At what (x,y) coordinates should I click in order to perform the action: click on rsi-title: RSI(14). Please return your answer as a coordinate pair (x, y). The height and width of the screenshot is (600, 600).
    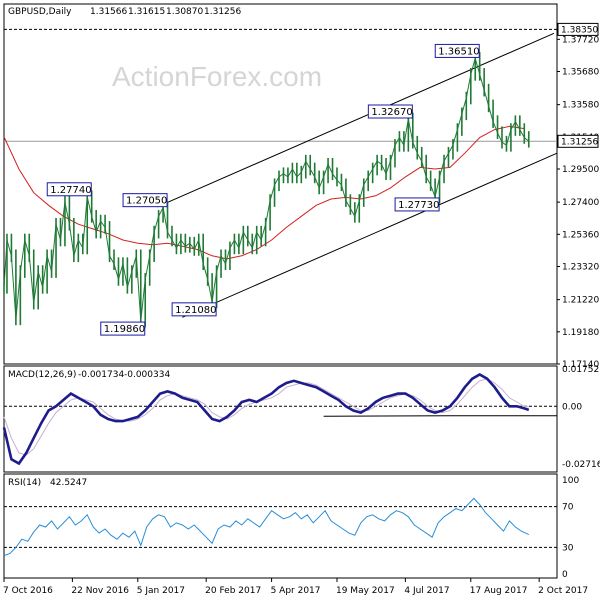
    Looking at the image, I should click on (24, 483).